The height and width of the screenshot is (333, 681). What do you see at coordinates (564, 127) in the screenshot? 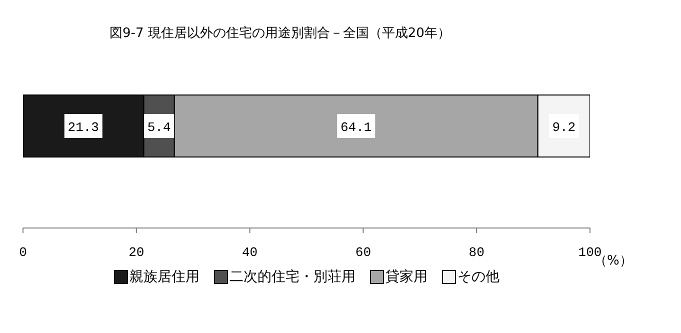
I see `data-label: 9.2` at bounding box center [564, 127].